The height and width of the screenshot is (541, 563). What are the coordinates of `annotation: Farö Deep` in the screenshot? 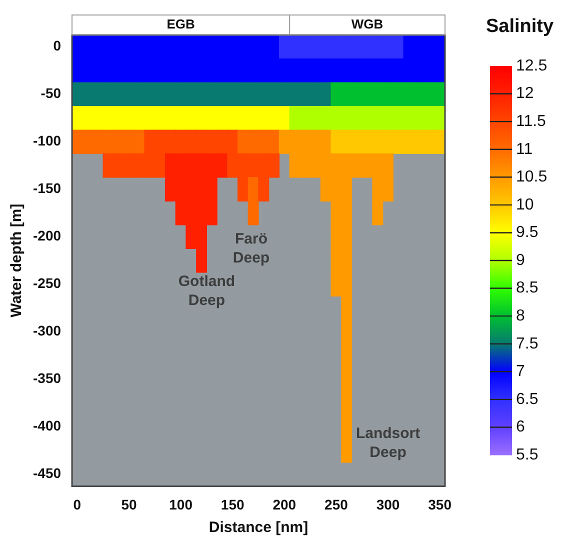 It's located at (251, 248).